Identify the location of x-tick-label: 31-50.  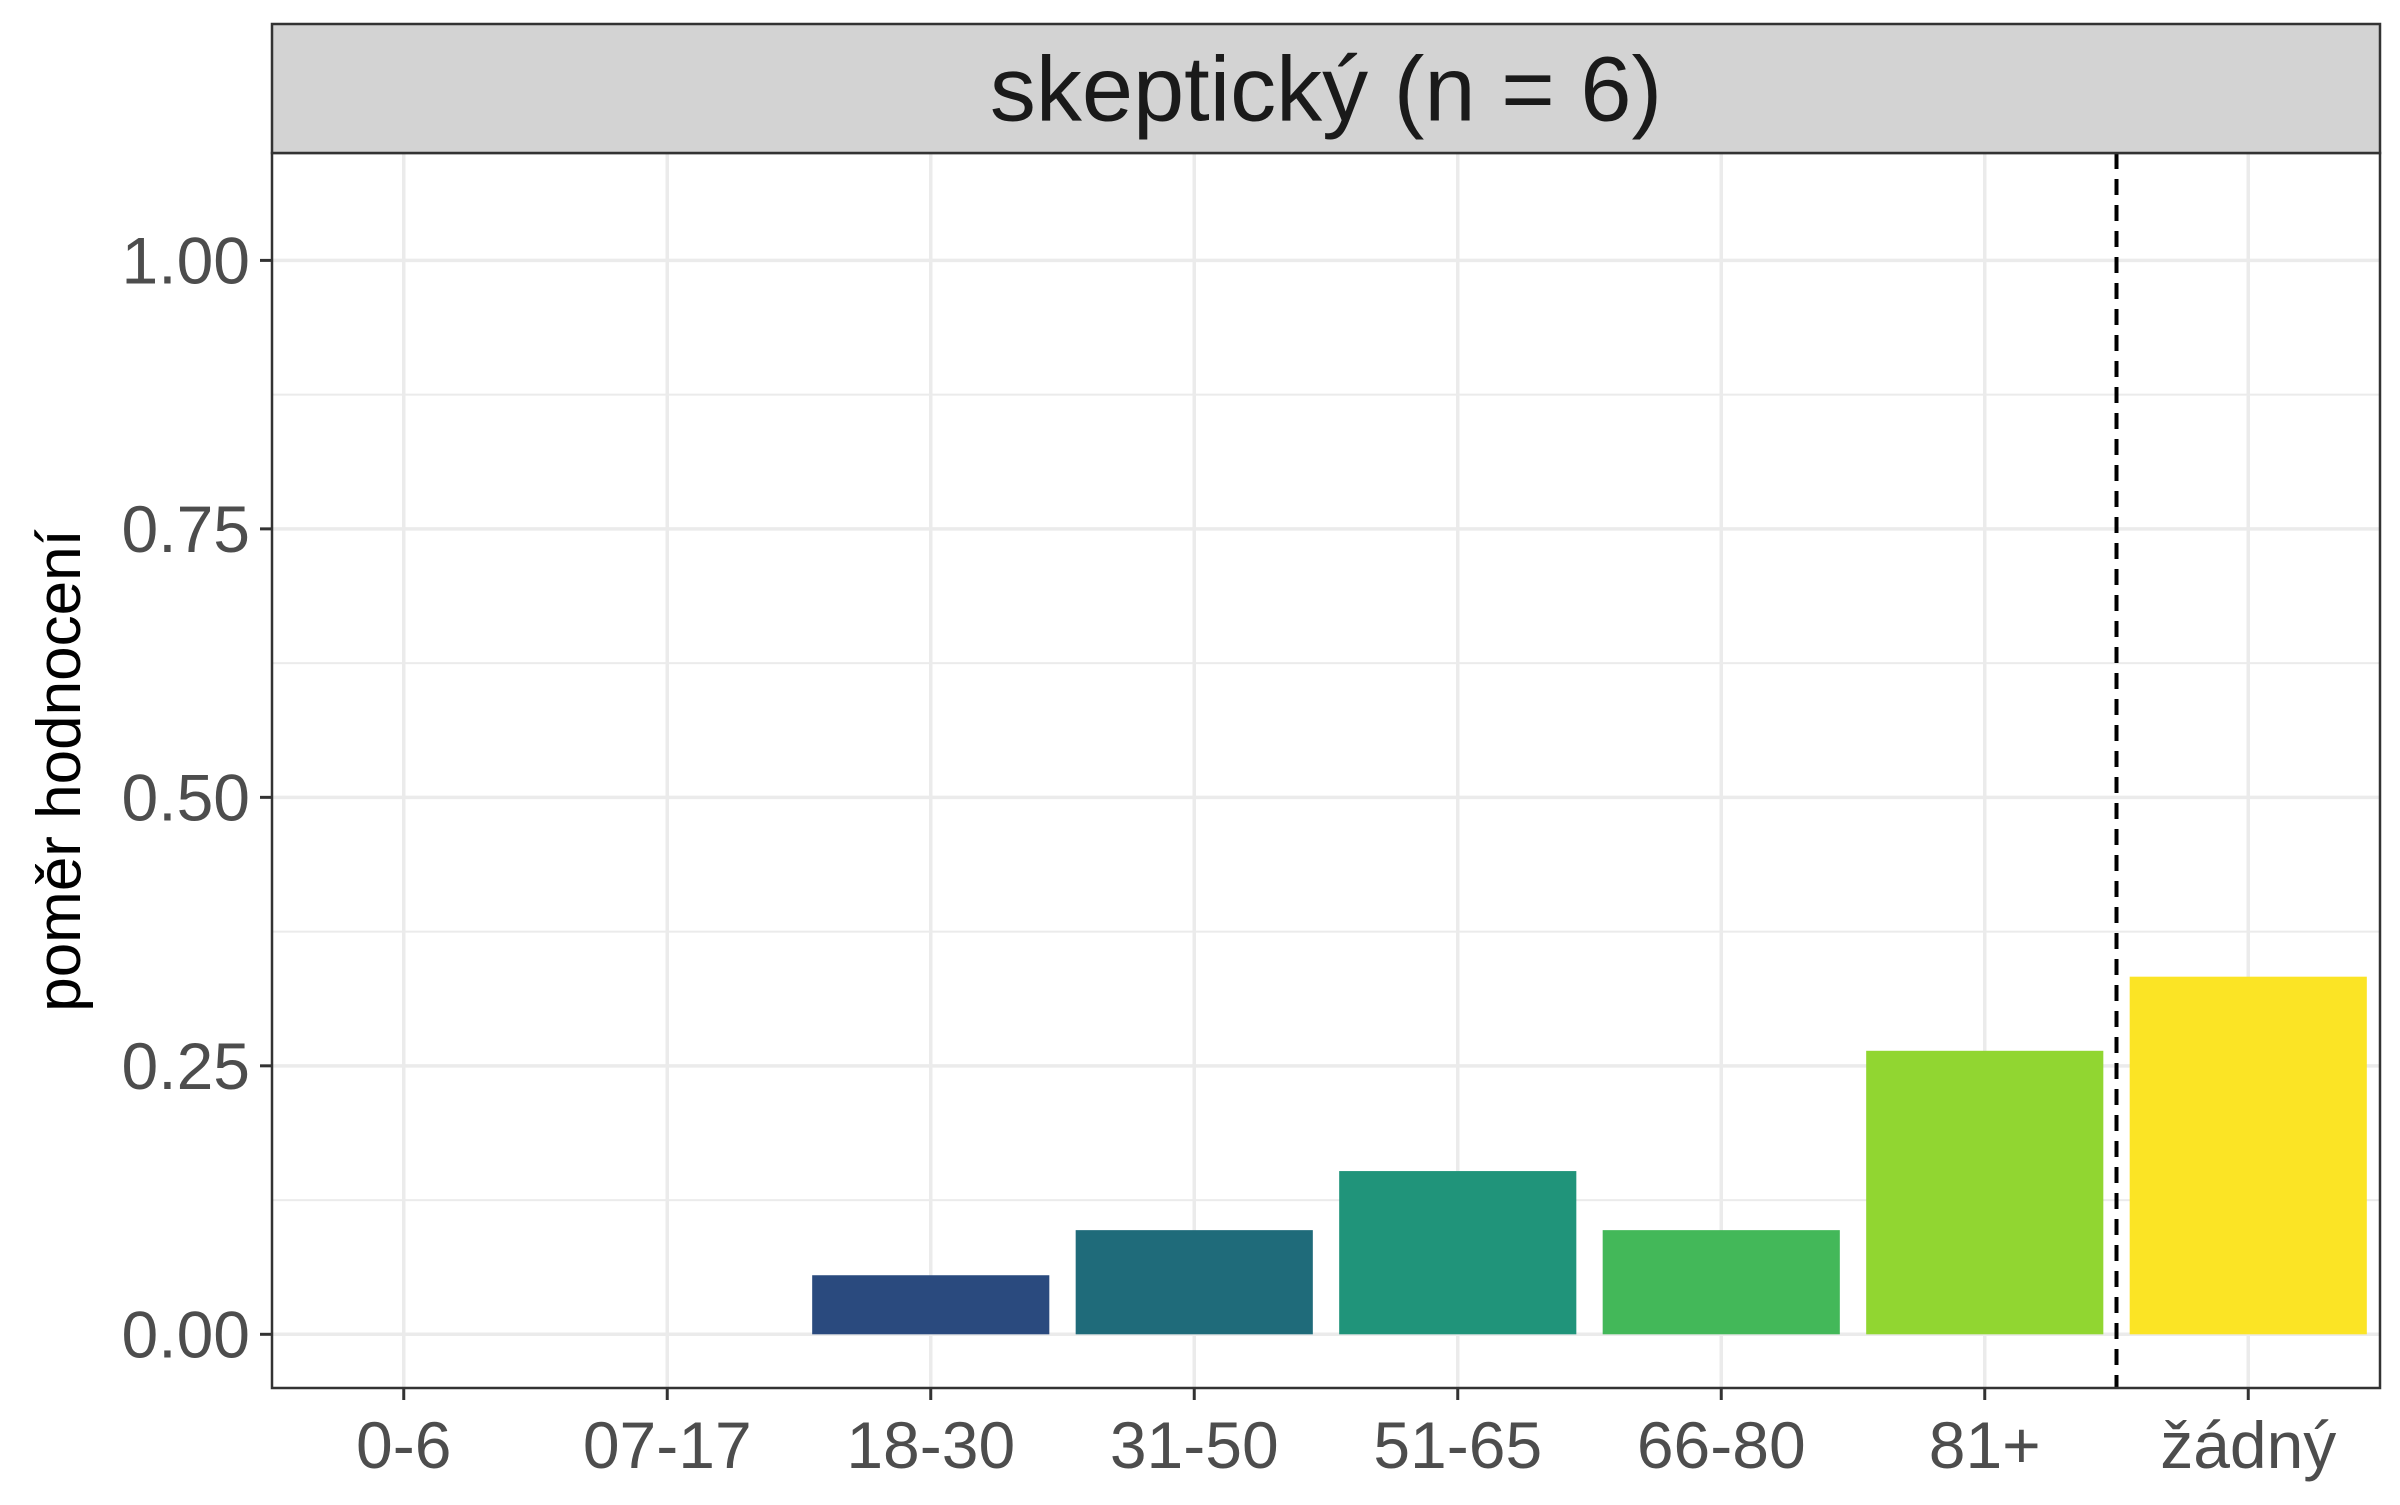
(1194, 1445).